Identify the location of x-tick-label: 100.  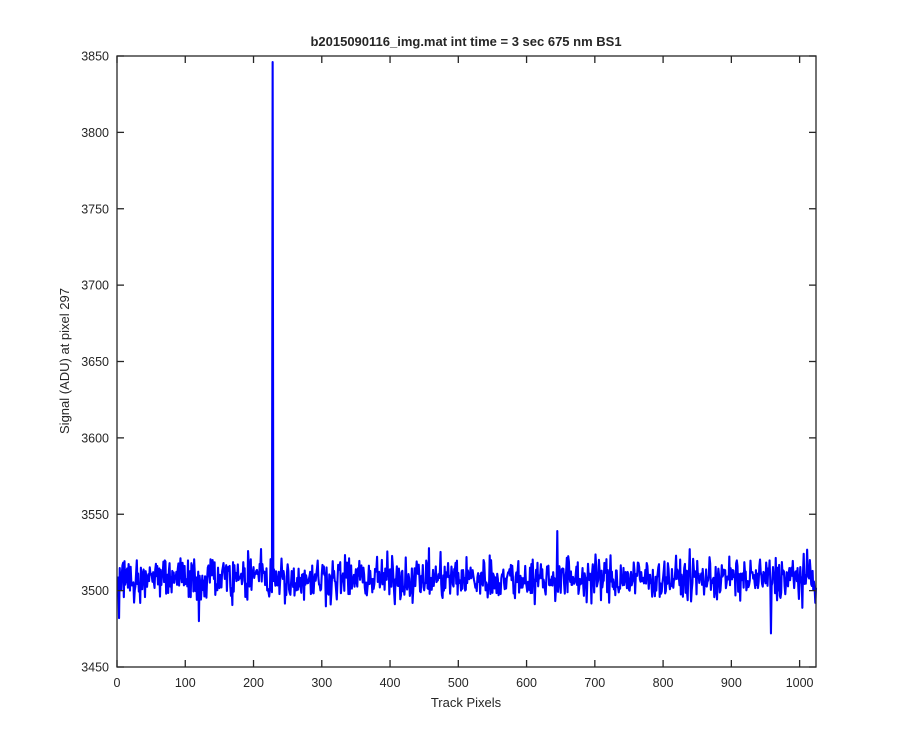
(185, 683).